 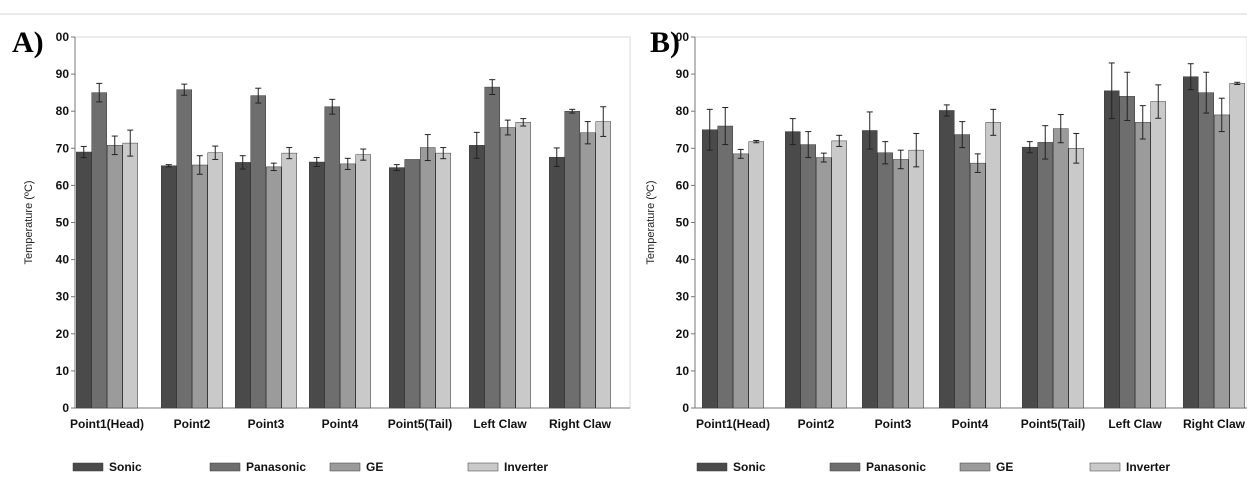 What do you see at coordinates (276, 467) in the screenshot?
I see `legend-label-panasonic: Panasonic` at bounding box center [276, 467].